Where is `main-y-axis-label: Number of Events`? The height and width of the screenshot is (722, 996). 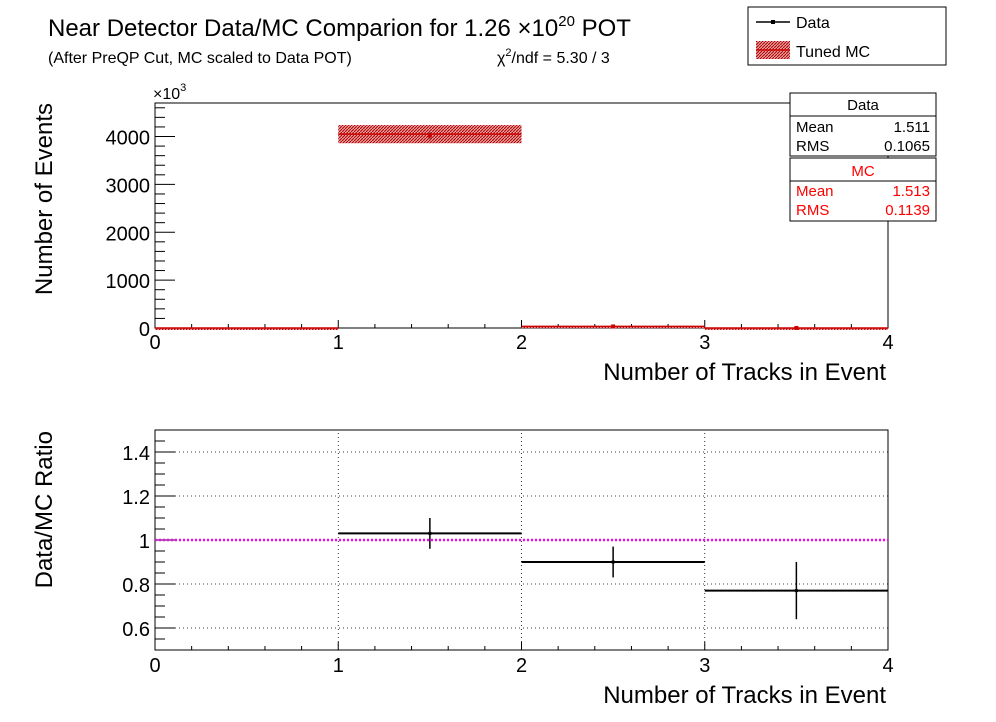 main-y-axis-label: Number of Events is located at coordinates (44, 199).